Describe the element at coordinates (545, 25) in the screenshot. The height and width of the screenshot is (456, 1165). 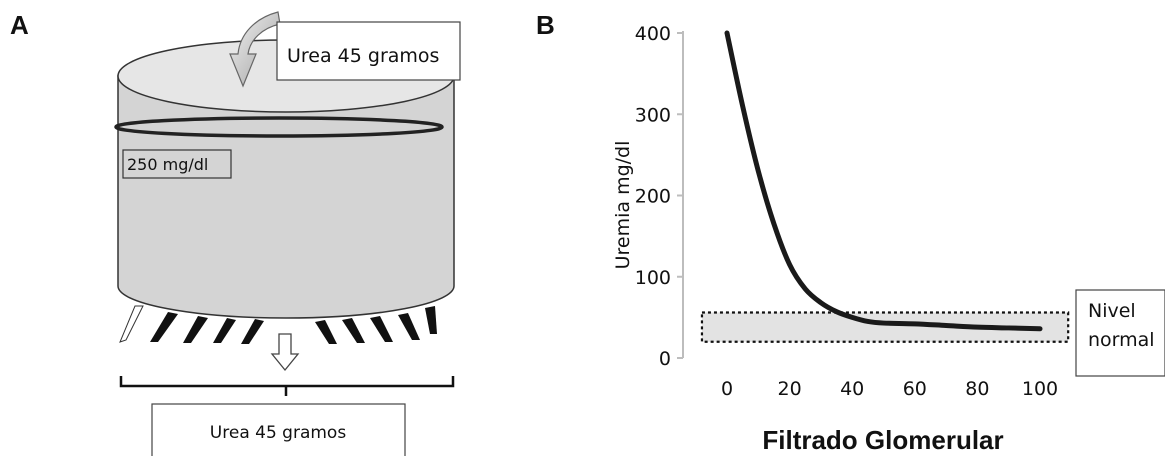
I see `panel-b-letter: B` at that location.